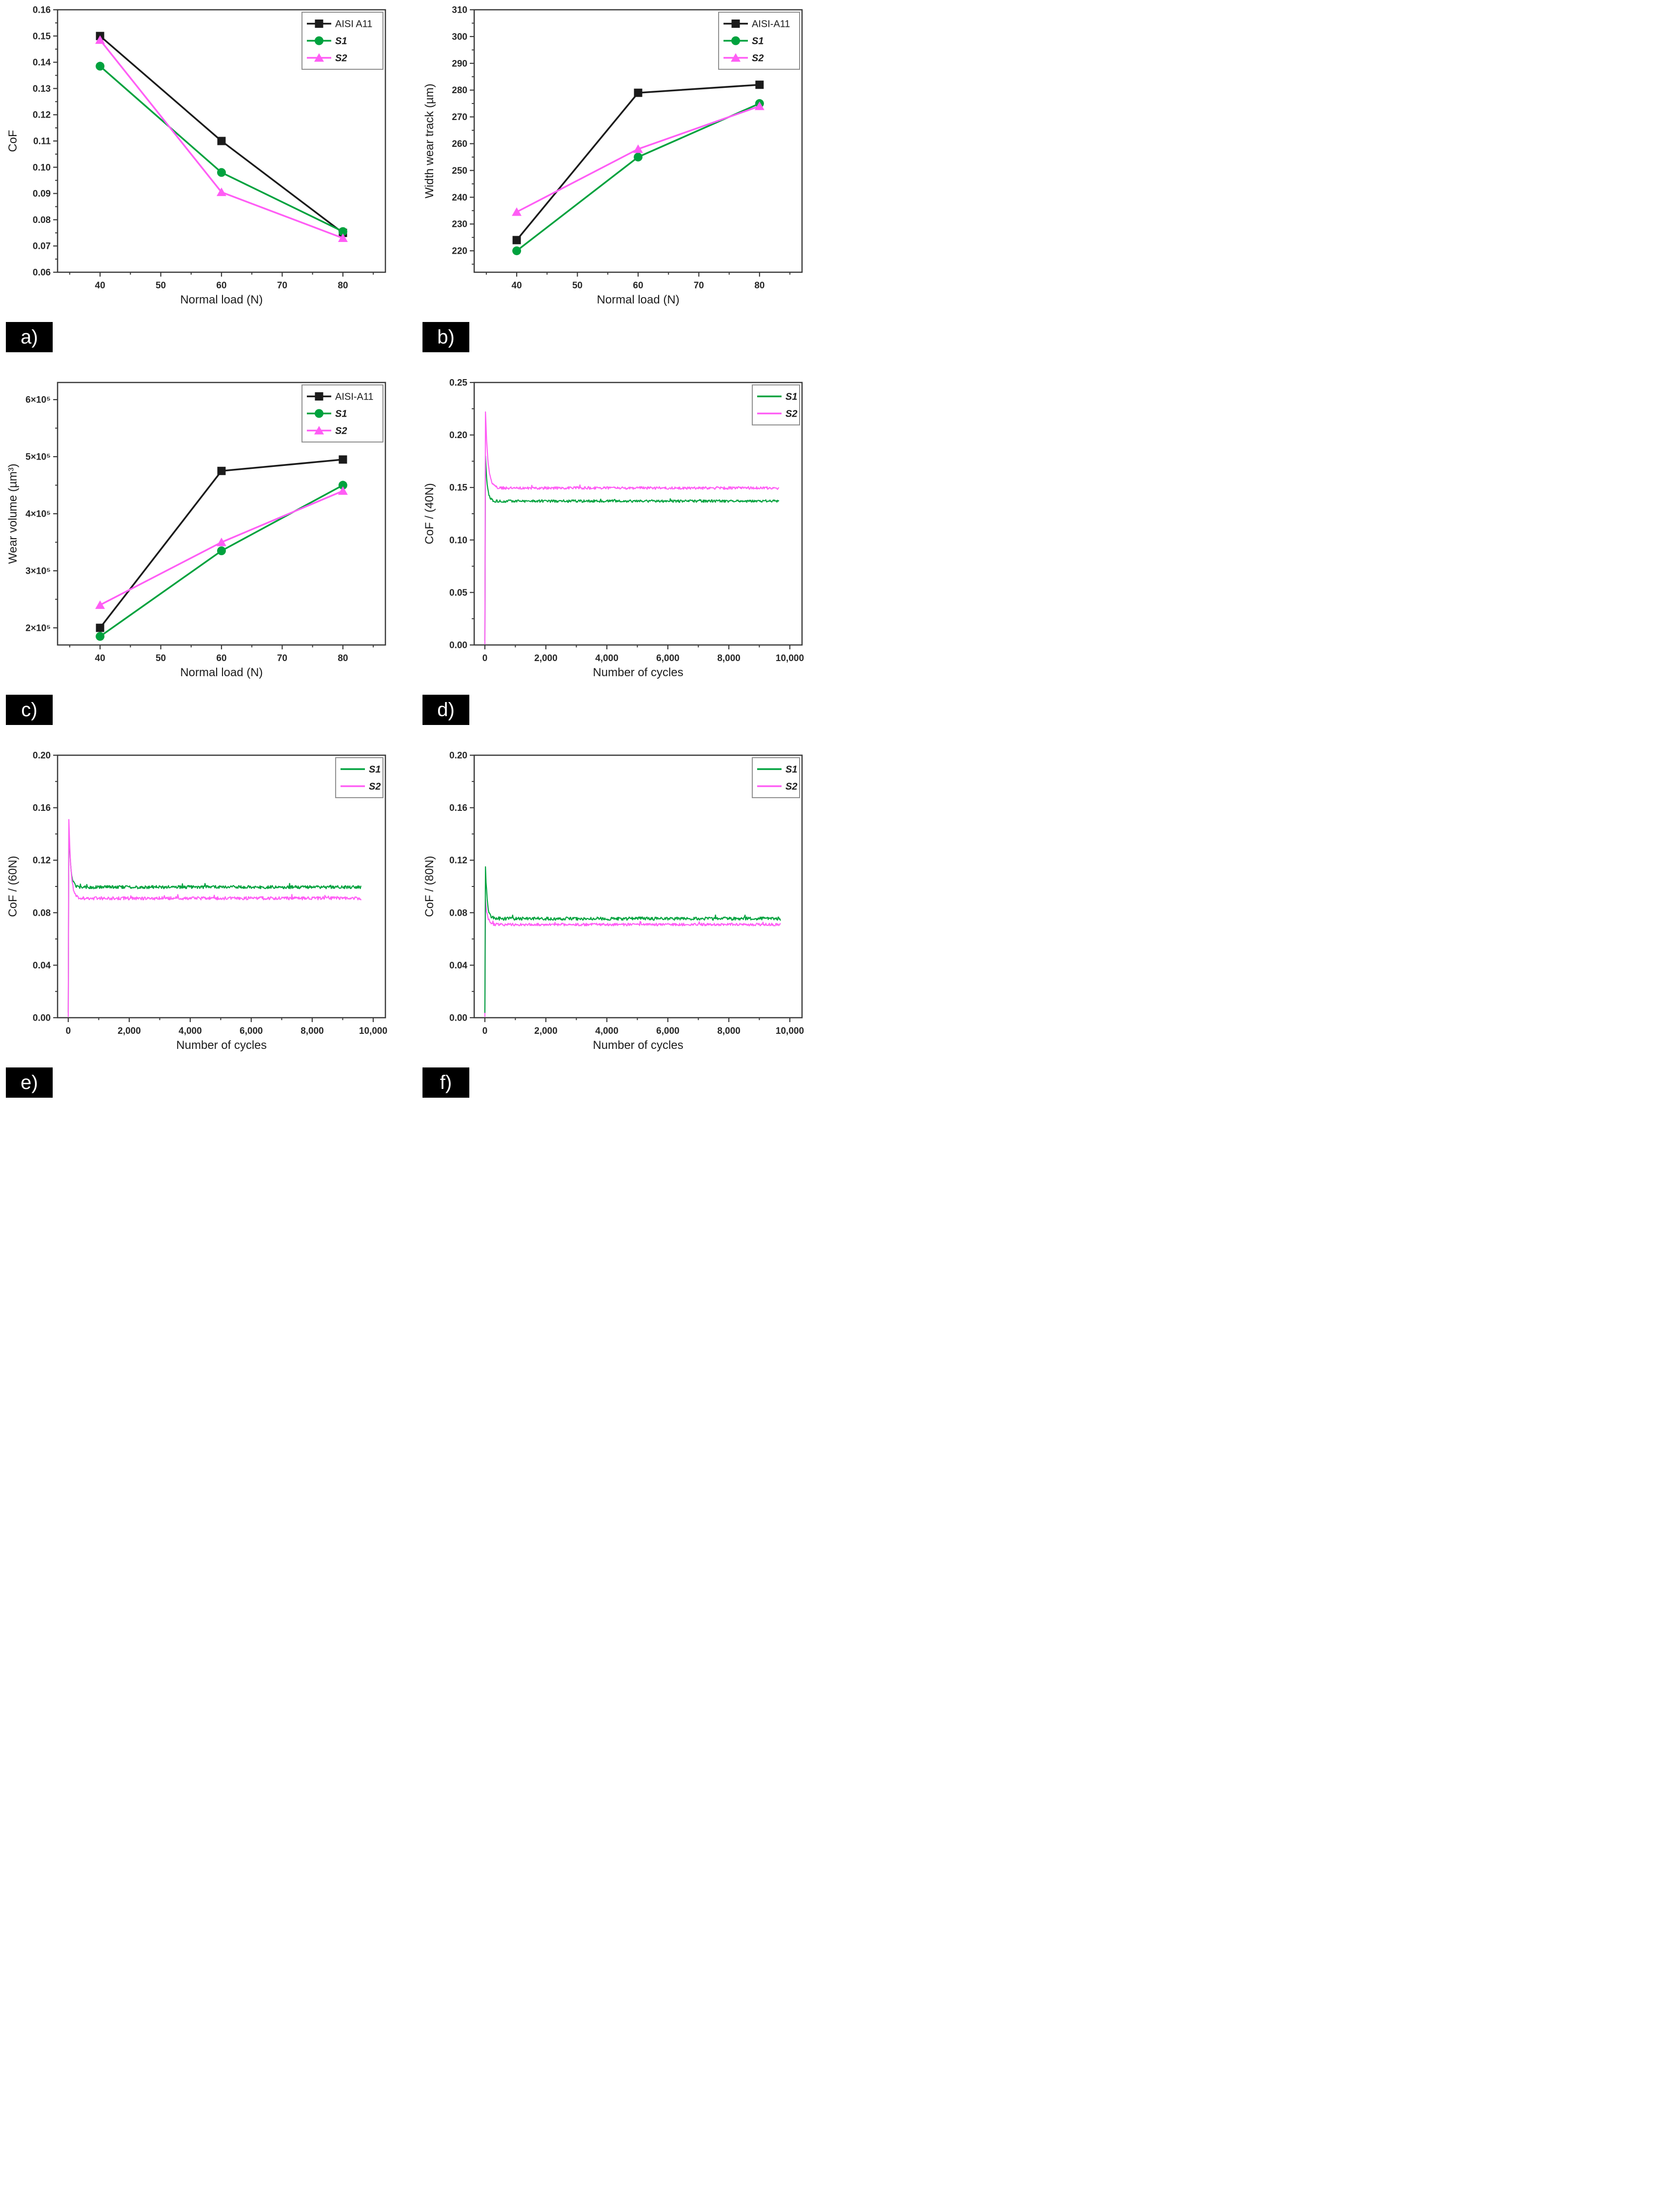 The width and height of the screenshot is (1667, 2212). What do you see at coordinates (459, 225) in the screenshot?
I see `svg-text: 230` at bounding box center [459, 225].